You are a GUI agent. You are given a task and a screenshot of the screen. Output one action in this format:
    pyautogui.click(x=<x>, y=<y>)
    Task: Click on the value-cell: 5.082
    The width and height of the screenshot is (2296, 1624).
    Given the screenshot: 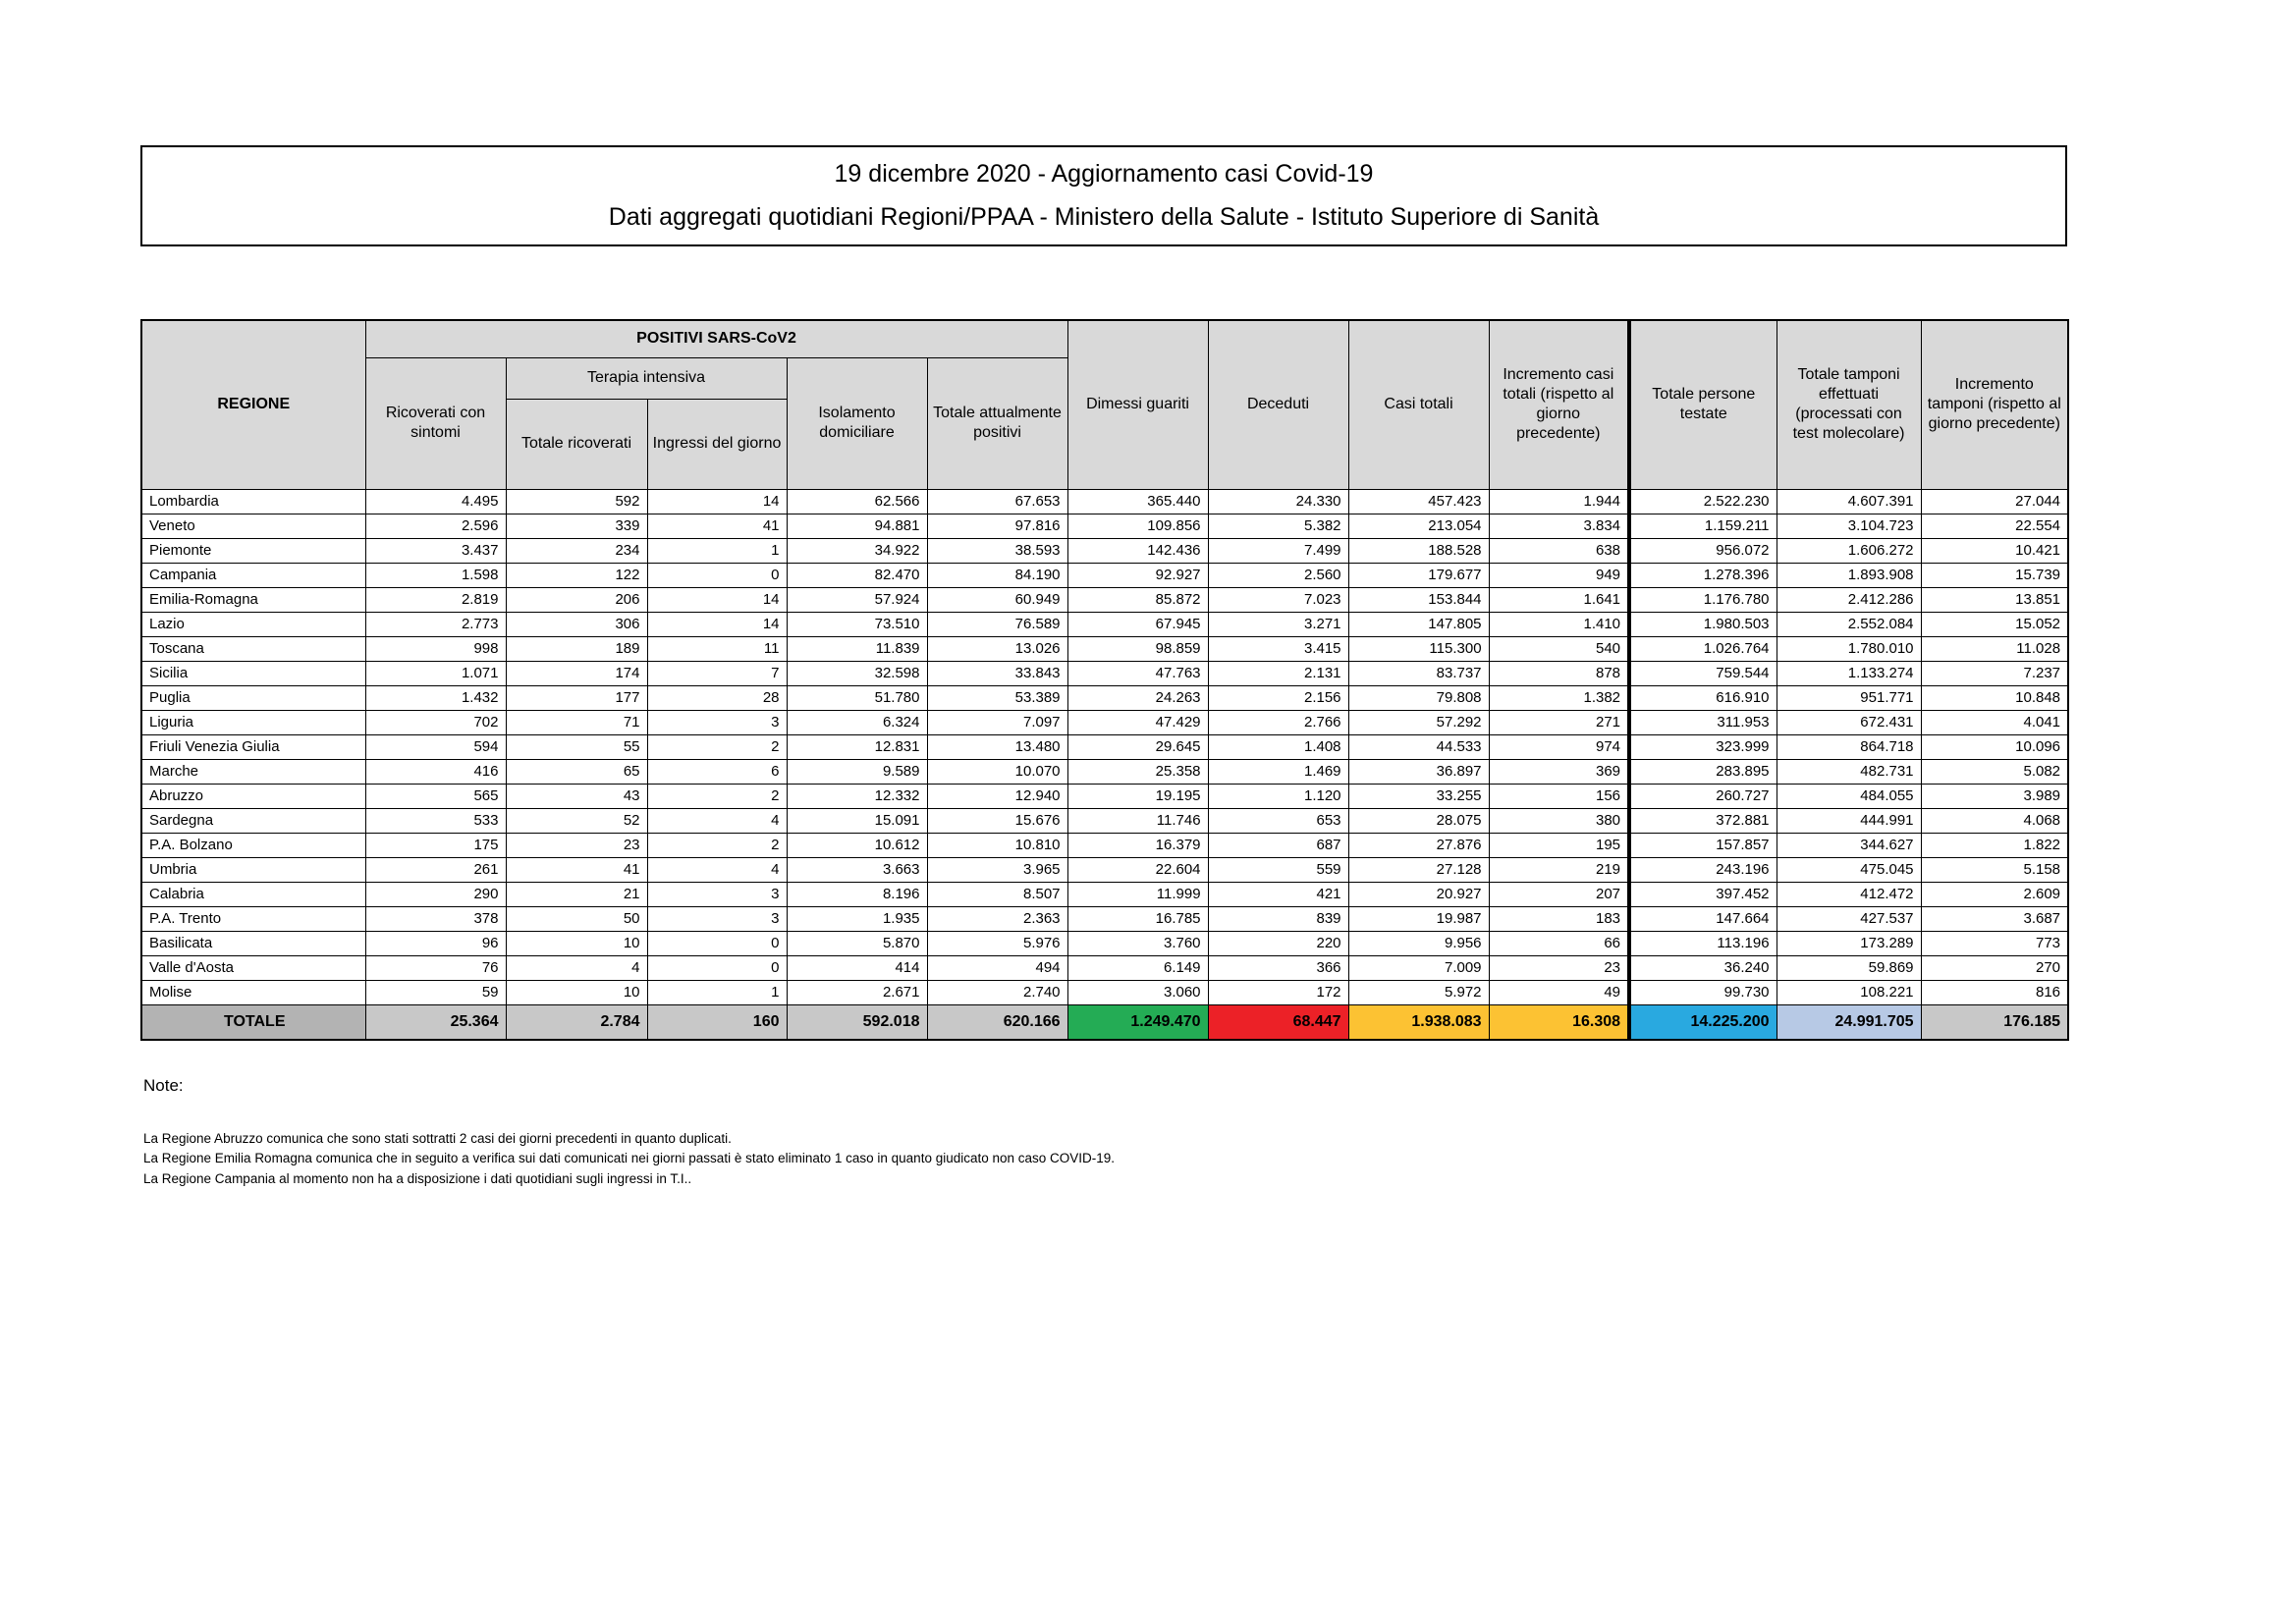 What is the action you would take?
    pyautogui.click(x=1994, y=771)
    